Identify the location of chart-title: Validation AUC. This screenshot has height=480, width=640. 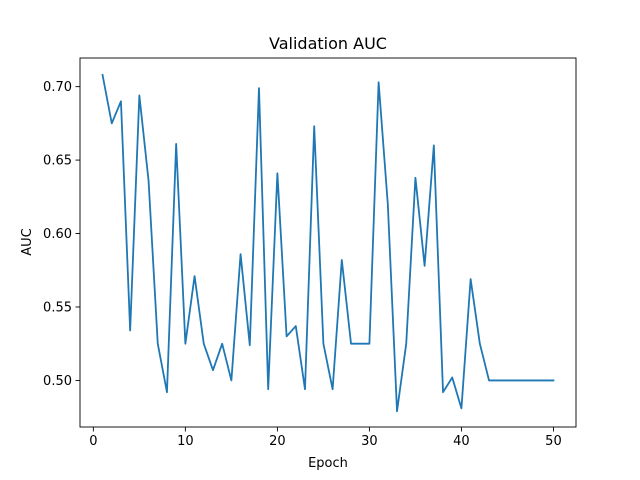
(328, 43).